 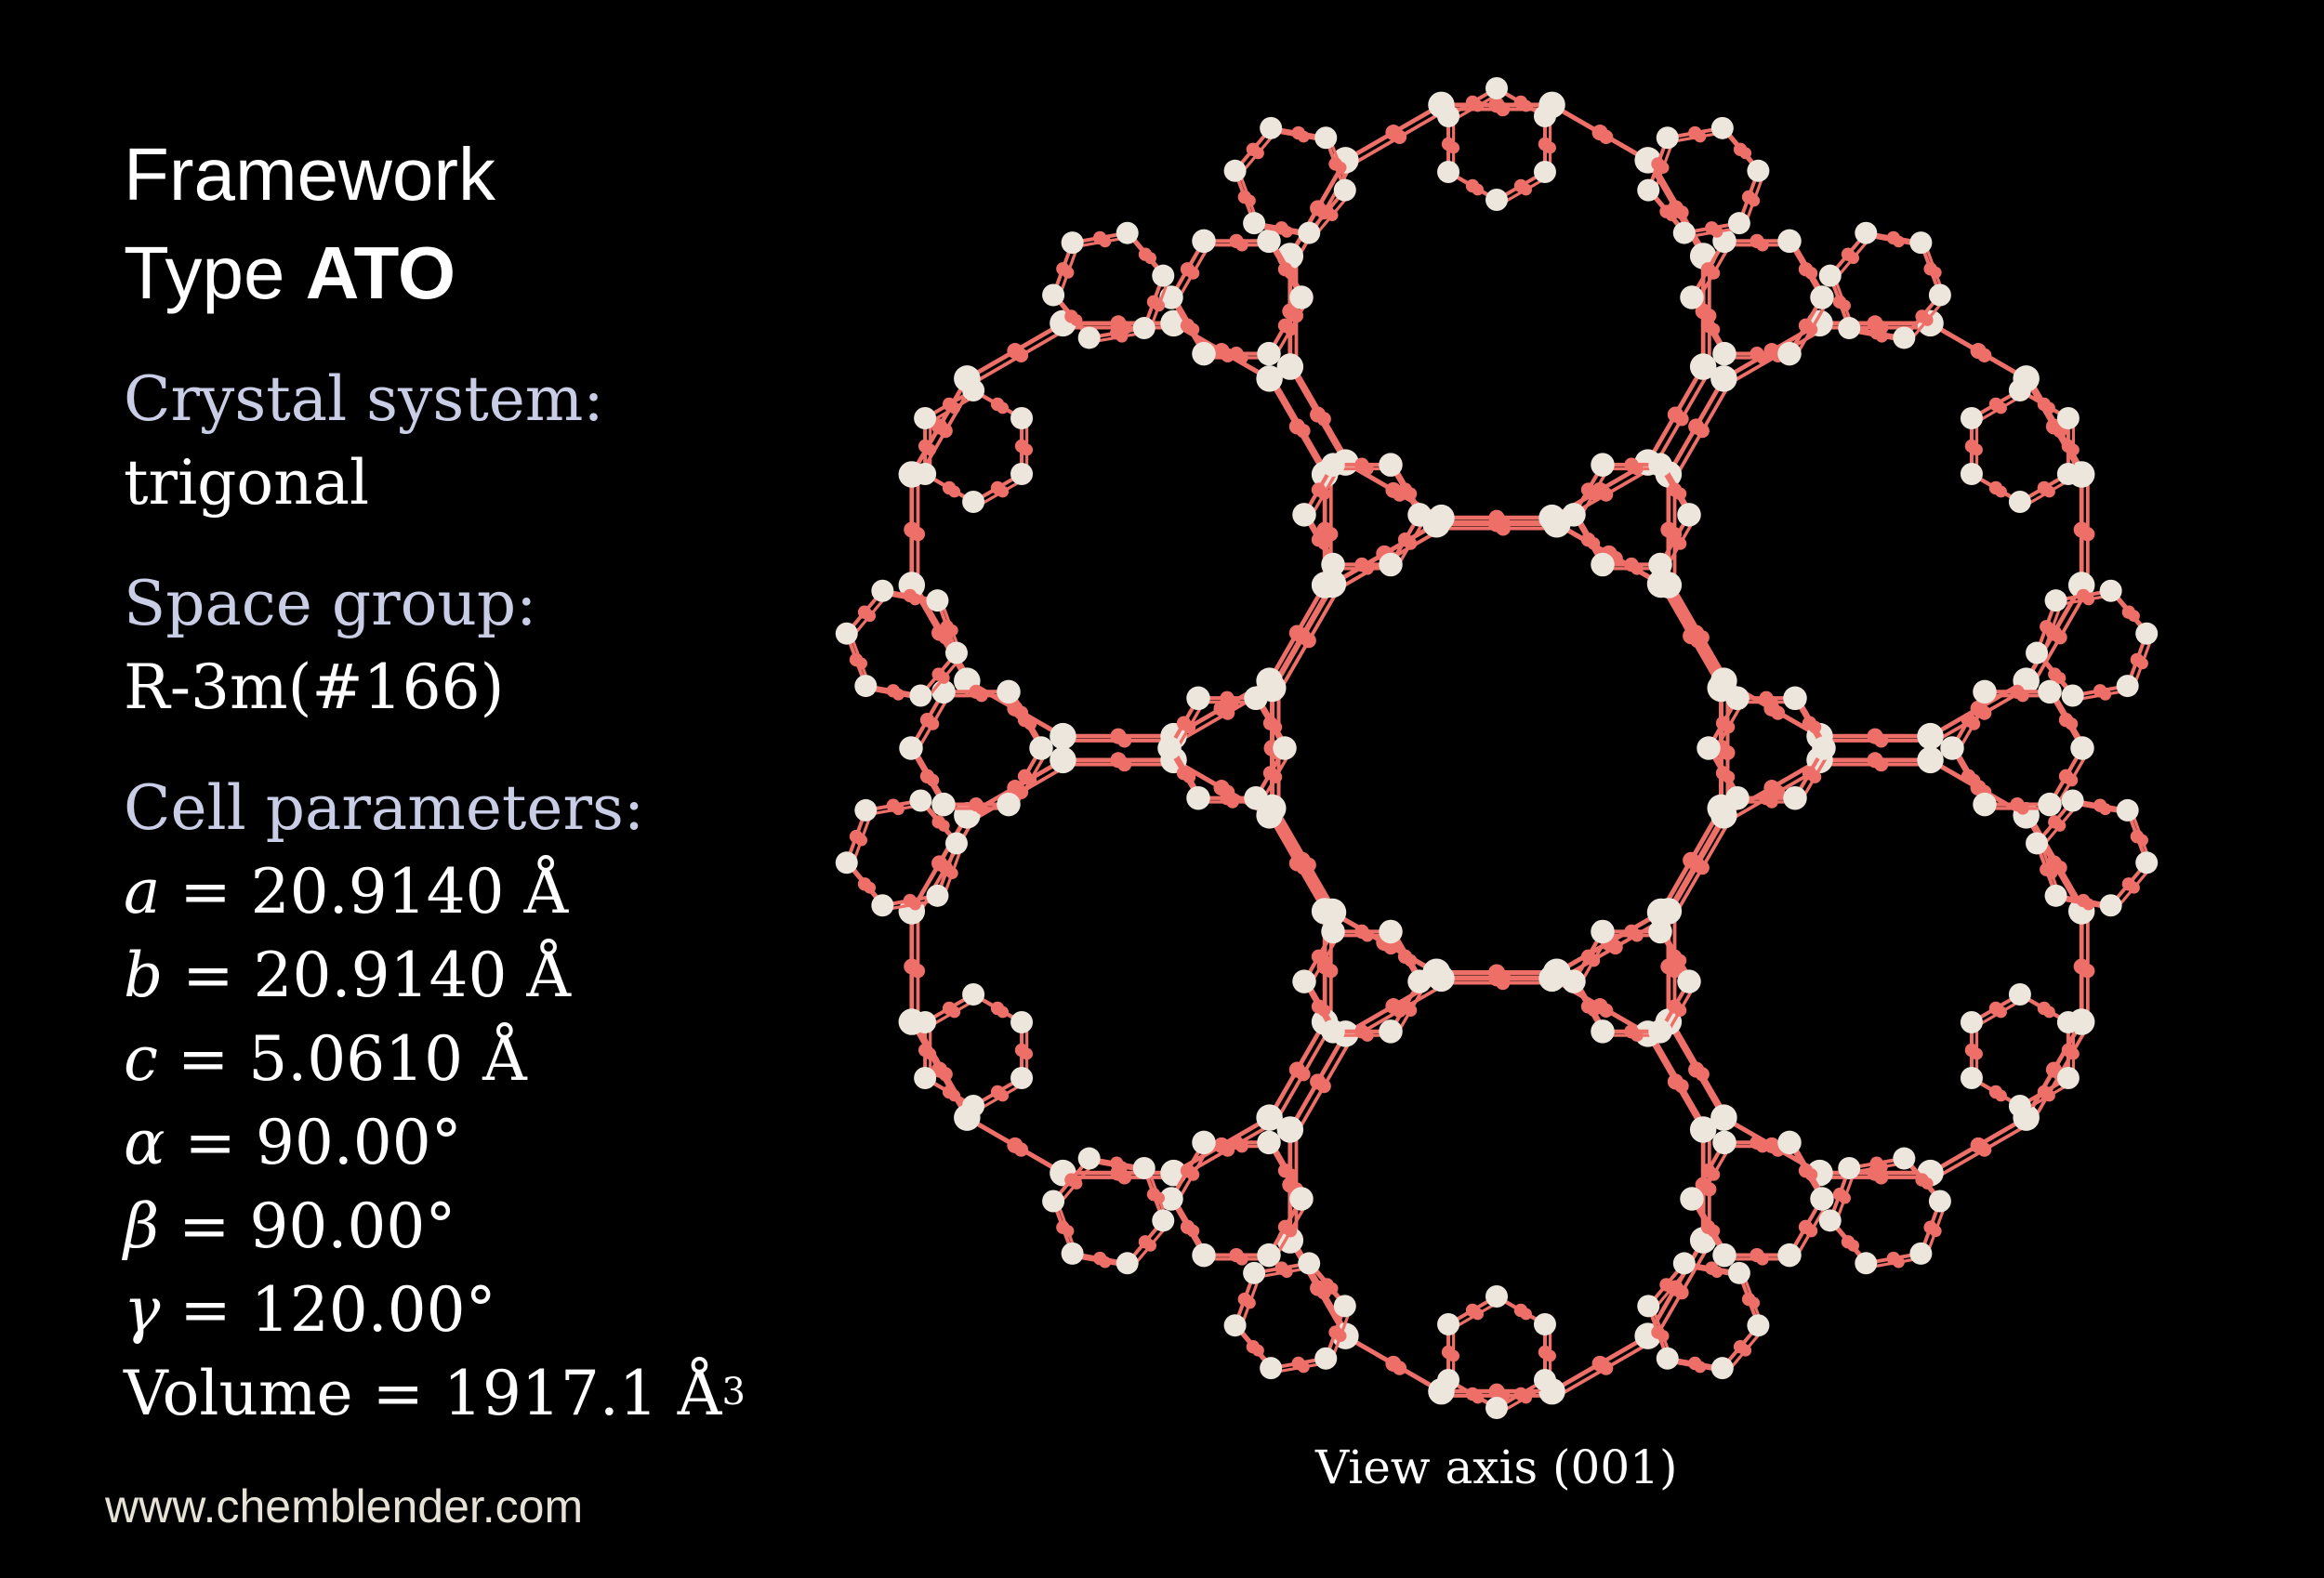 I want to click on website-url: www.chemblender.com, so click(x=344, y=1506).